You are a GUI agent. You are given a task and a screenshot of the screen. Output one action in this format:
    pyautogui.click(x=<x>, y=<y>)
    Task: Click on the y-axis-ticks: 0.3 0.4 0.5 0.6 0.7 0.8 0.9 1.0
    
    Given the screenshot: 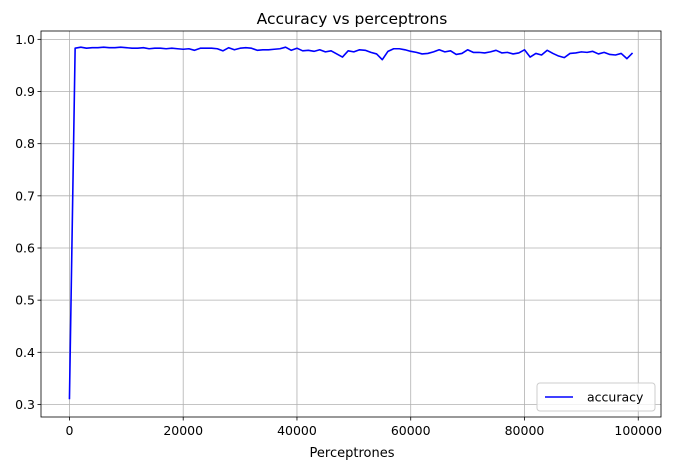 What is the action you would take?
    pyautogui.click(x=28, y=222)
    